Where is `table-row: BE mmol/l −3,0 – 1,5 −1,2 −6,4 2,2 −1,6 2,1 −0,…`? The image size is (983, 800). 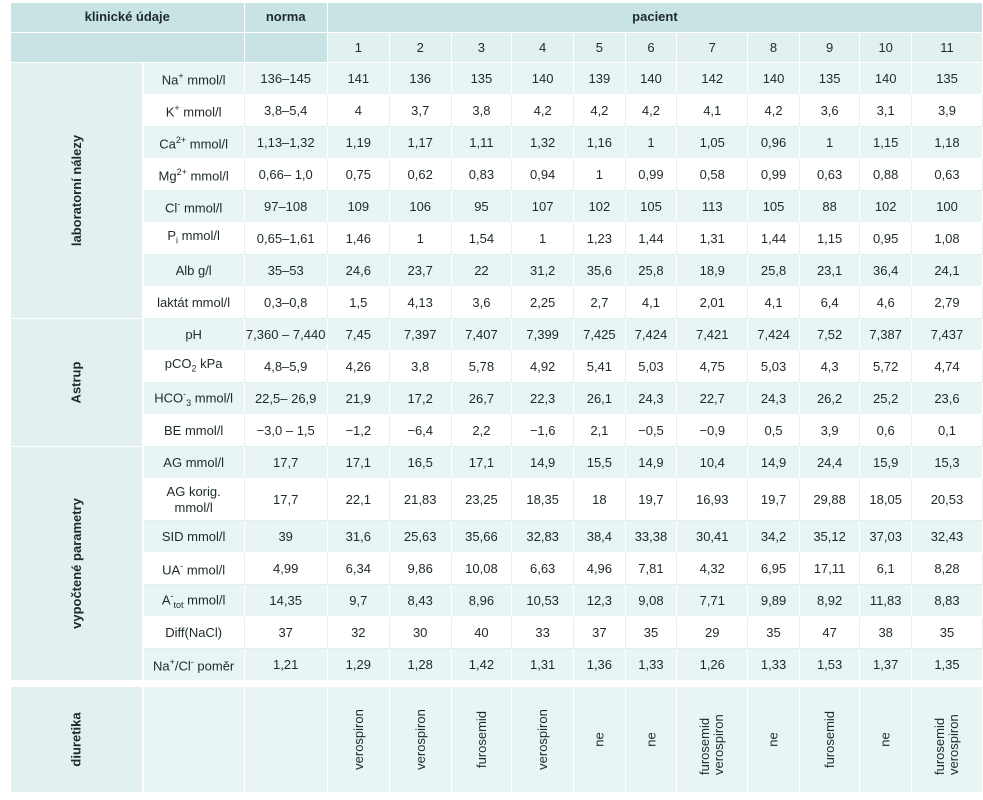 table-row: BE mmol/l −3,0 – 1,5 −1,2 −6,4 2,2 −1,6 2,1 −0,… is located at coordinates (497, 430).